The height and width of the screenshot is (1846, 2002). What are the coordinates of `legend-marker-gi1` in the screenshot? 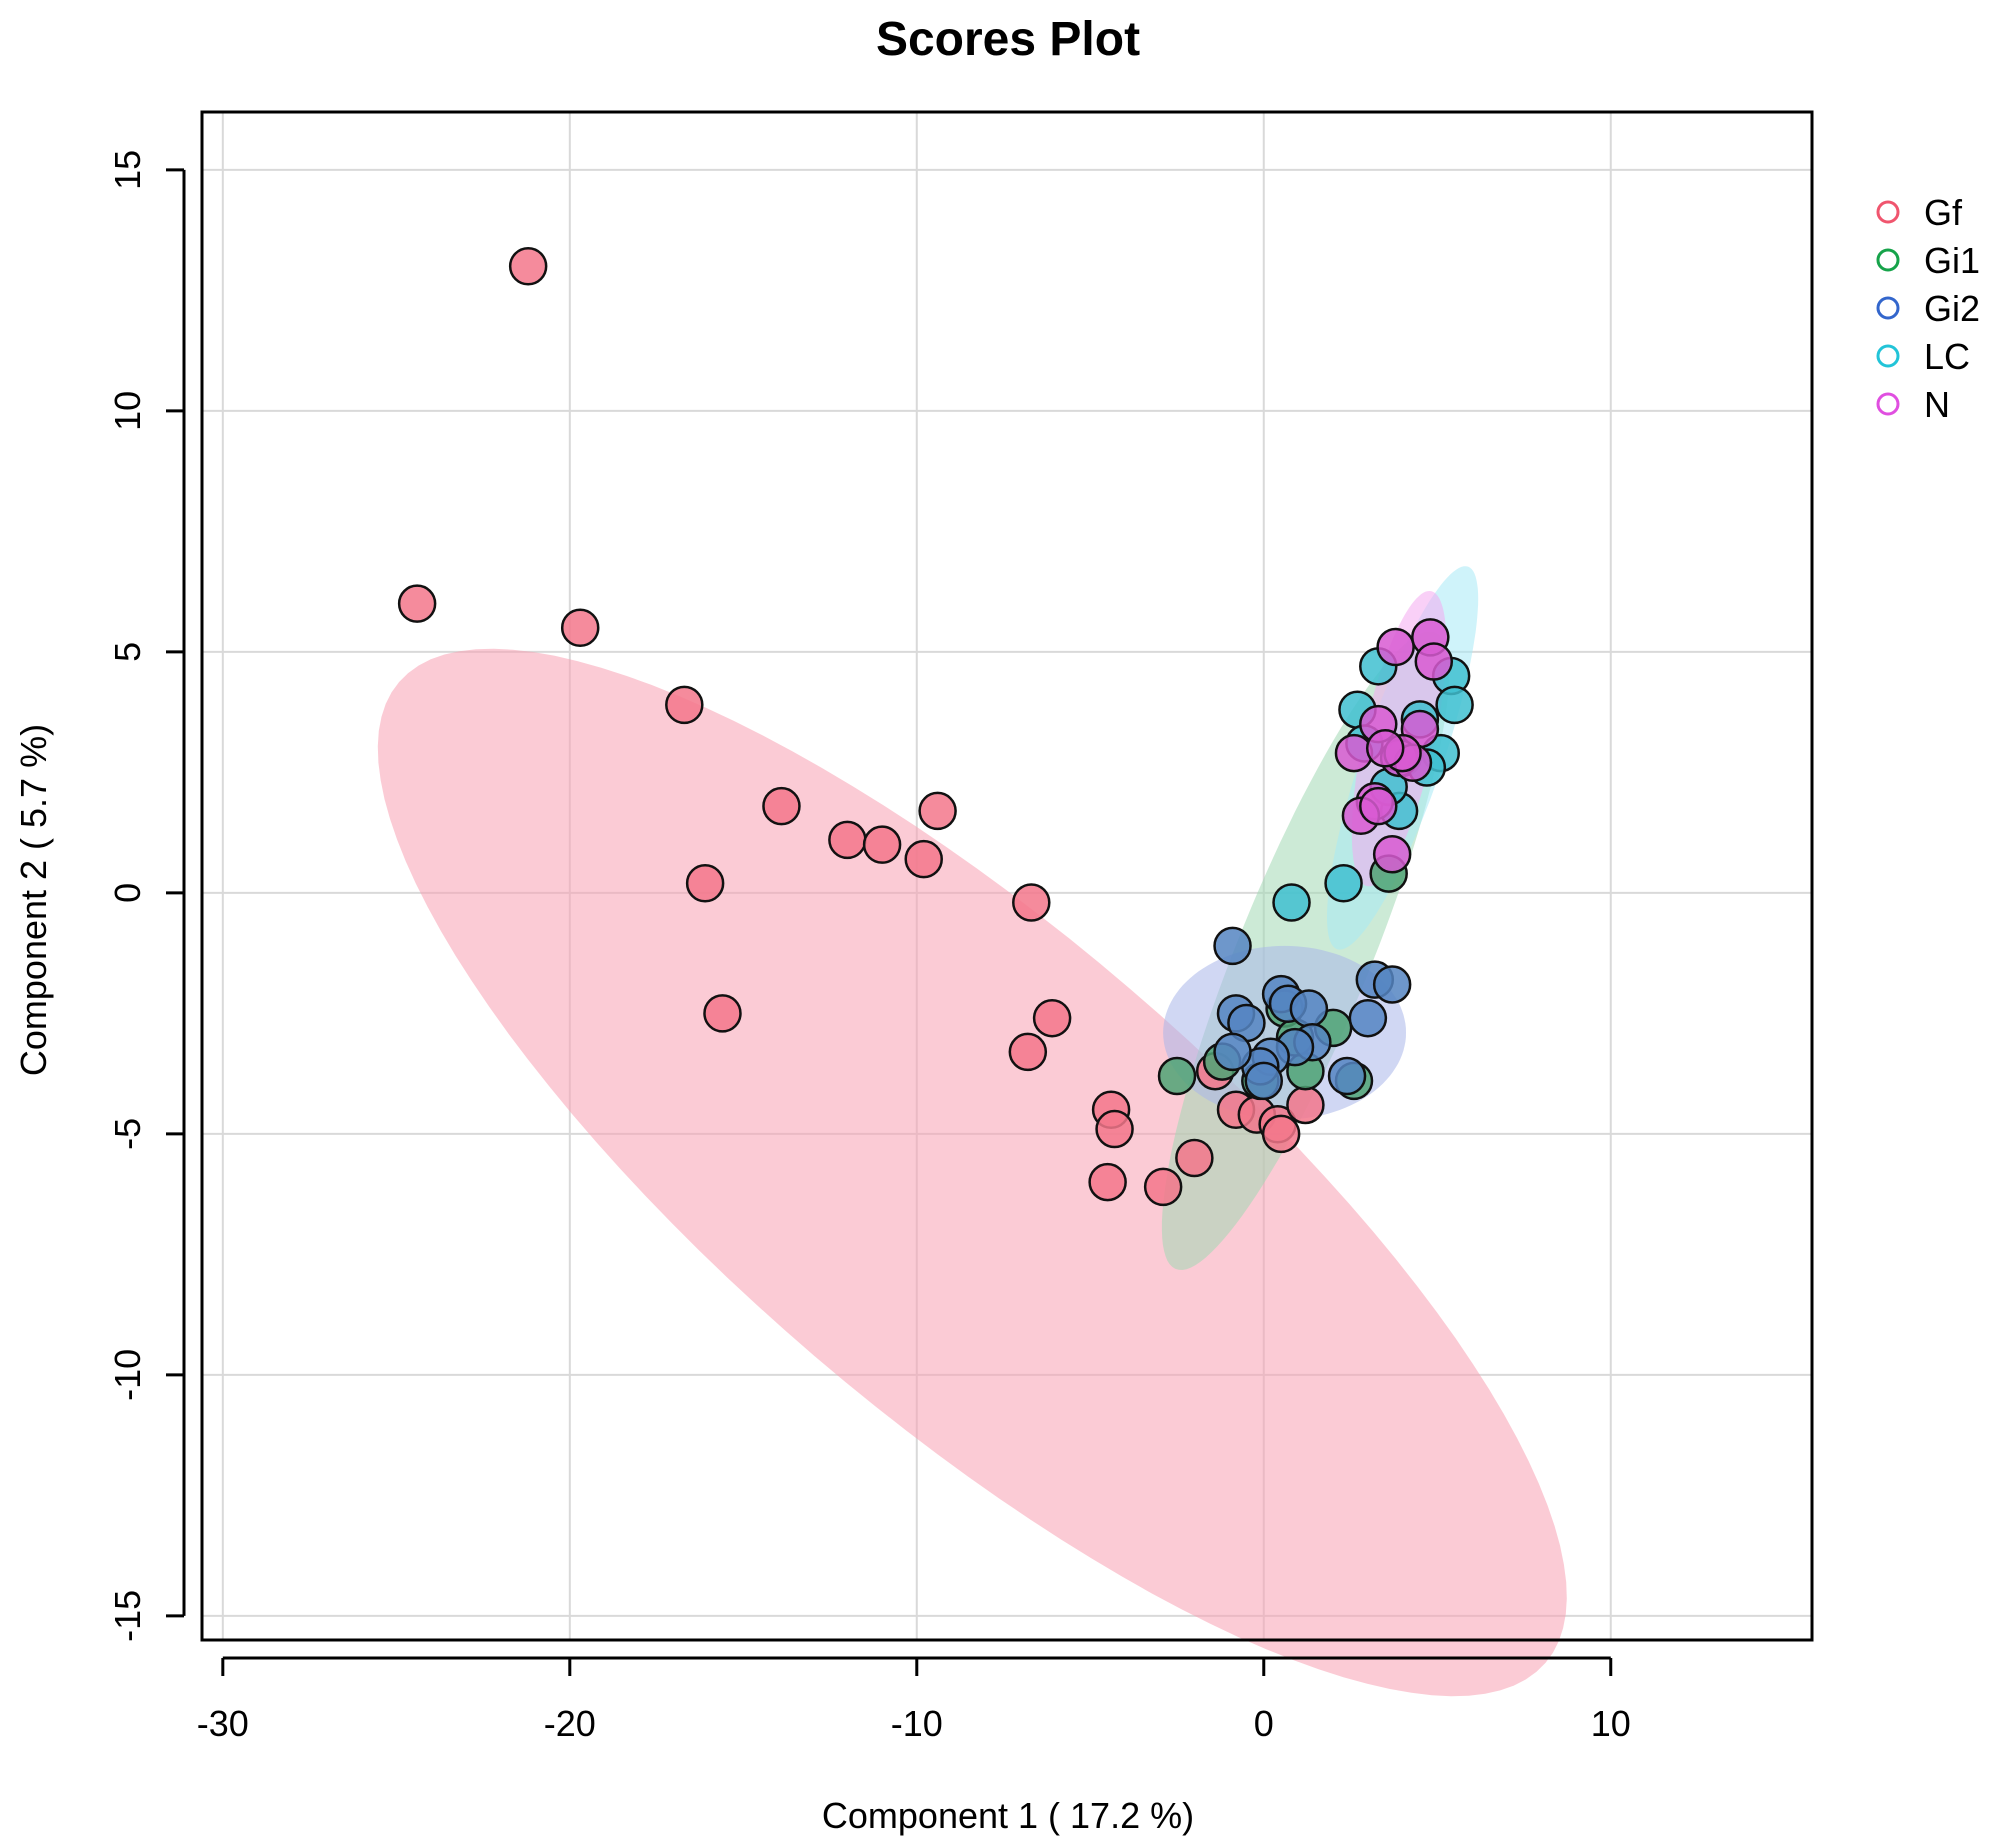 It's located at (1888, 260).